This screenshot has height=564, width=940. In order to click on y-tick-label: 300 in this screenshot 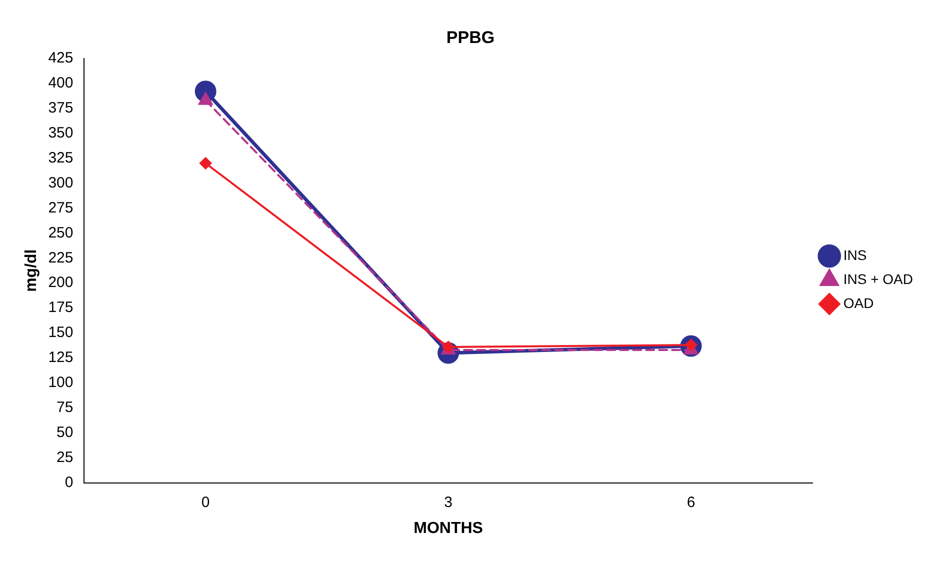, I will do `click(61, 183)`.